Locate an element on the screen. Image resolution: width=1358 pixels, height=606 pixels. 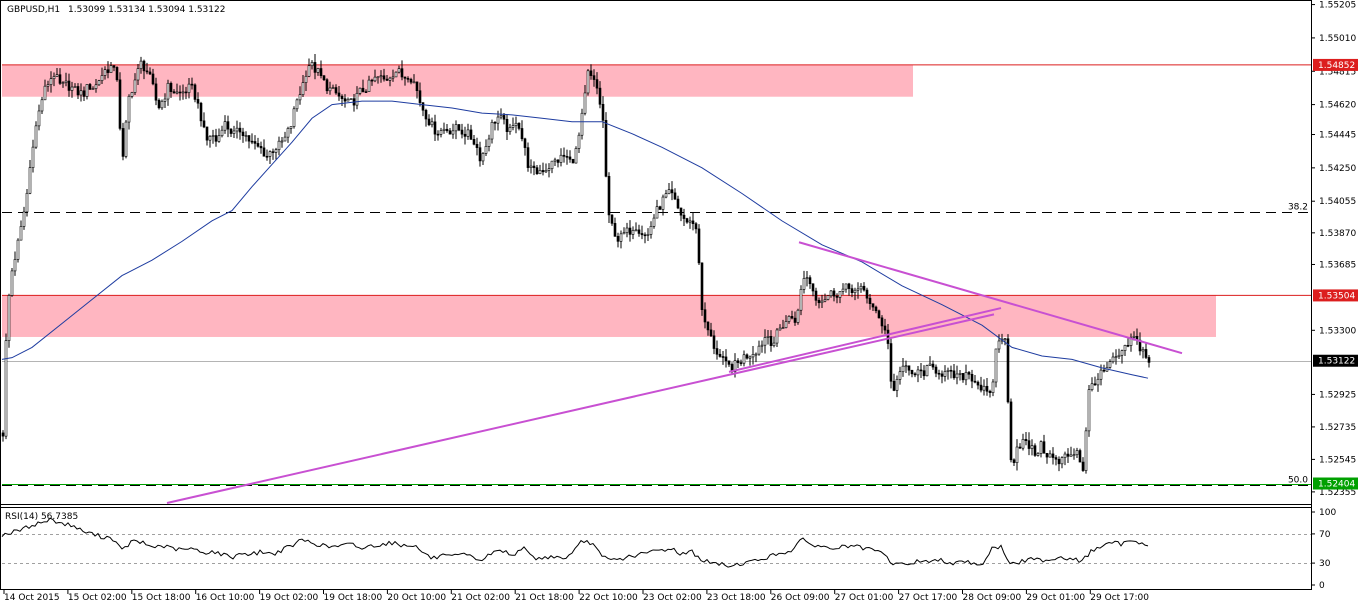
rsi-label: RSI(14) 56.7385 is located at coordinates (41, 517).